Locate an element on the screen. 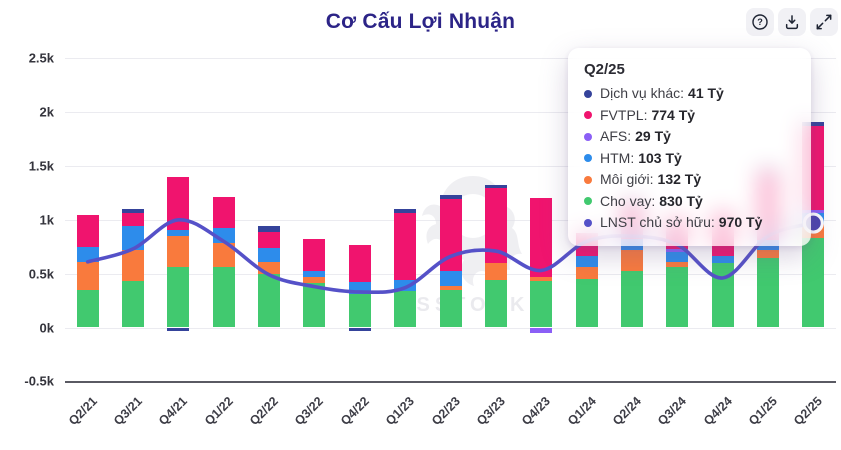  tooltip-row: HTM: 103 Tỷ is located at coordinates (689, 159).